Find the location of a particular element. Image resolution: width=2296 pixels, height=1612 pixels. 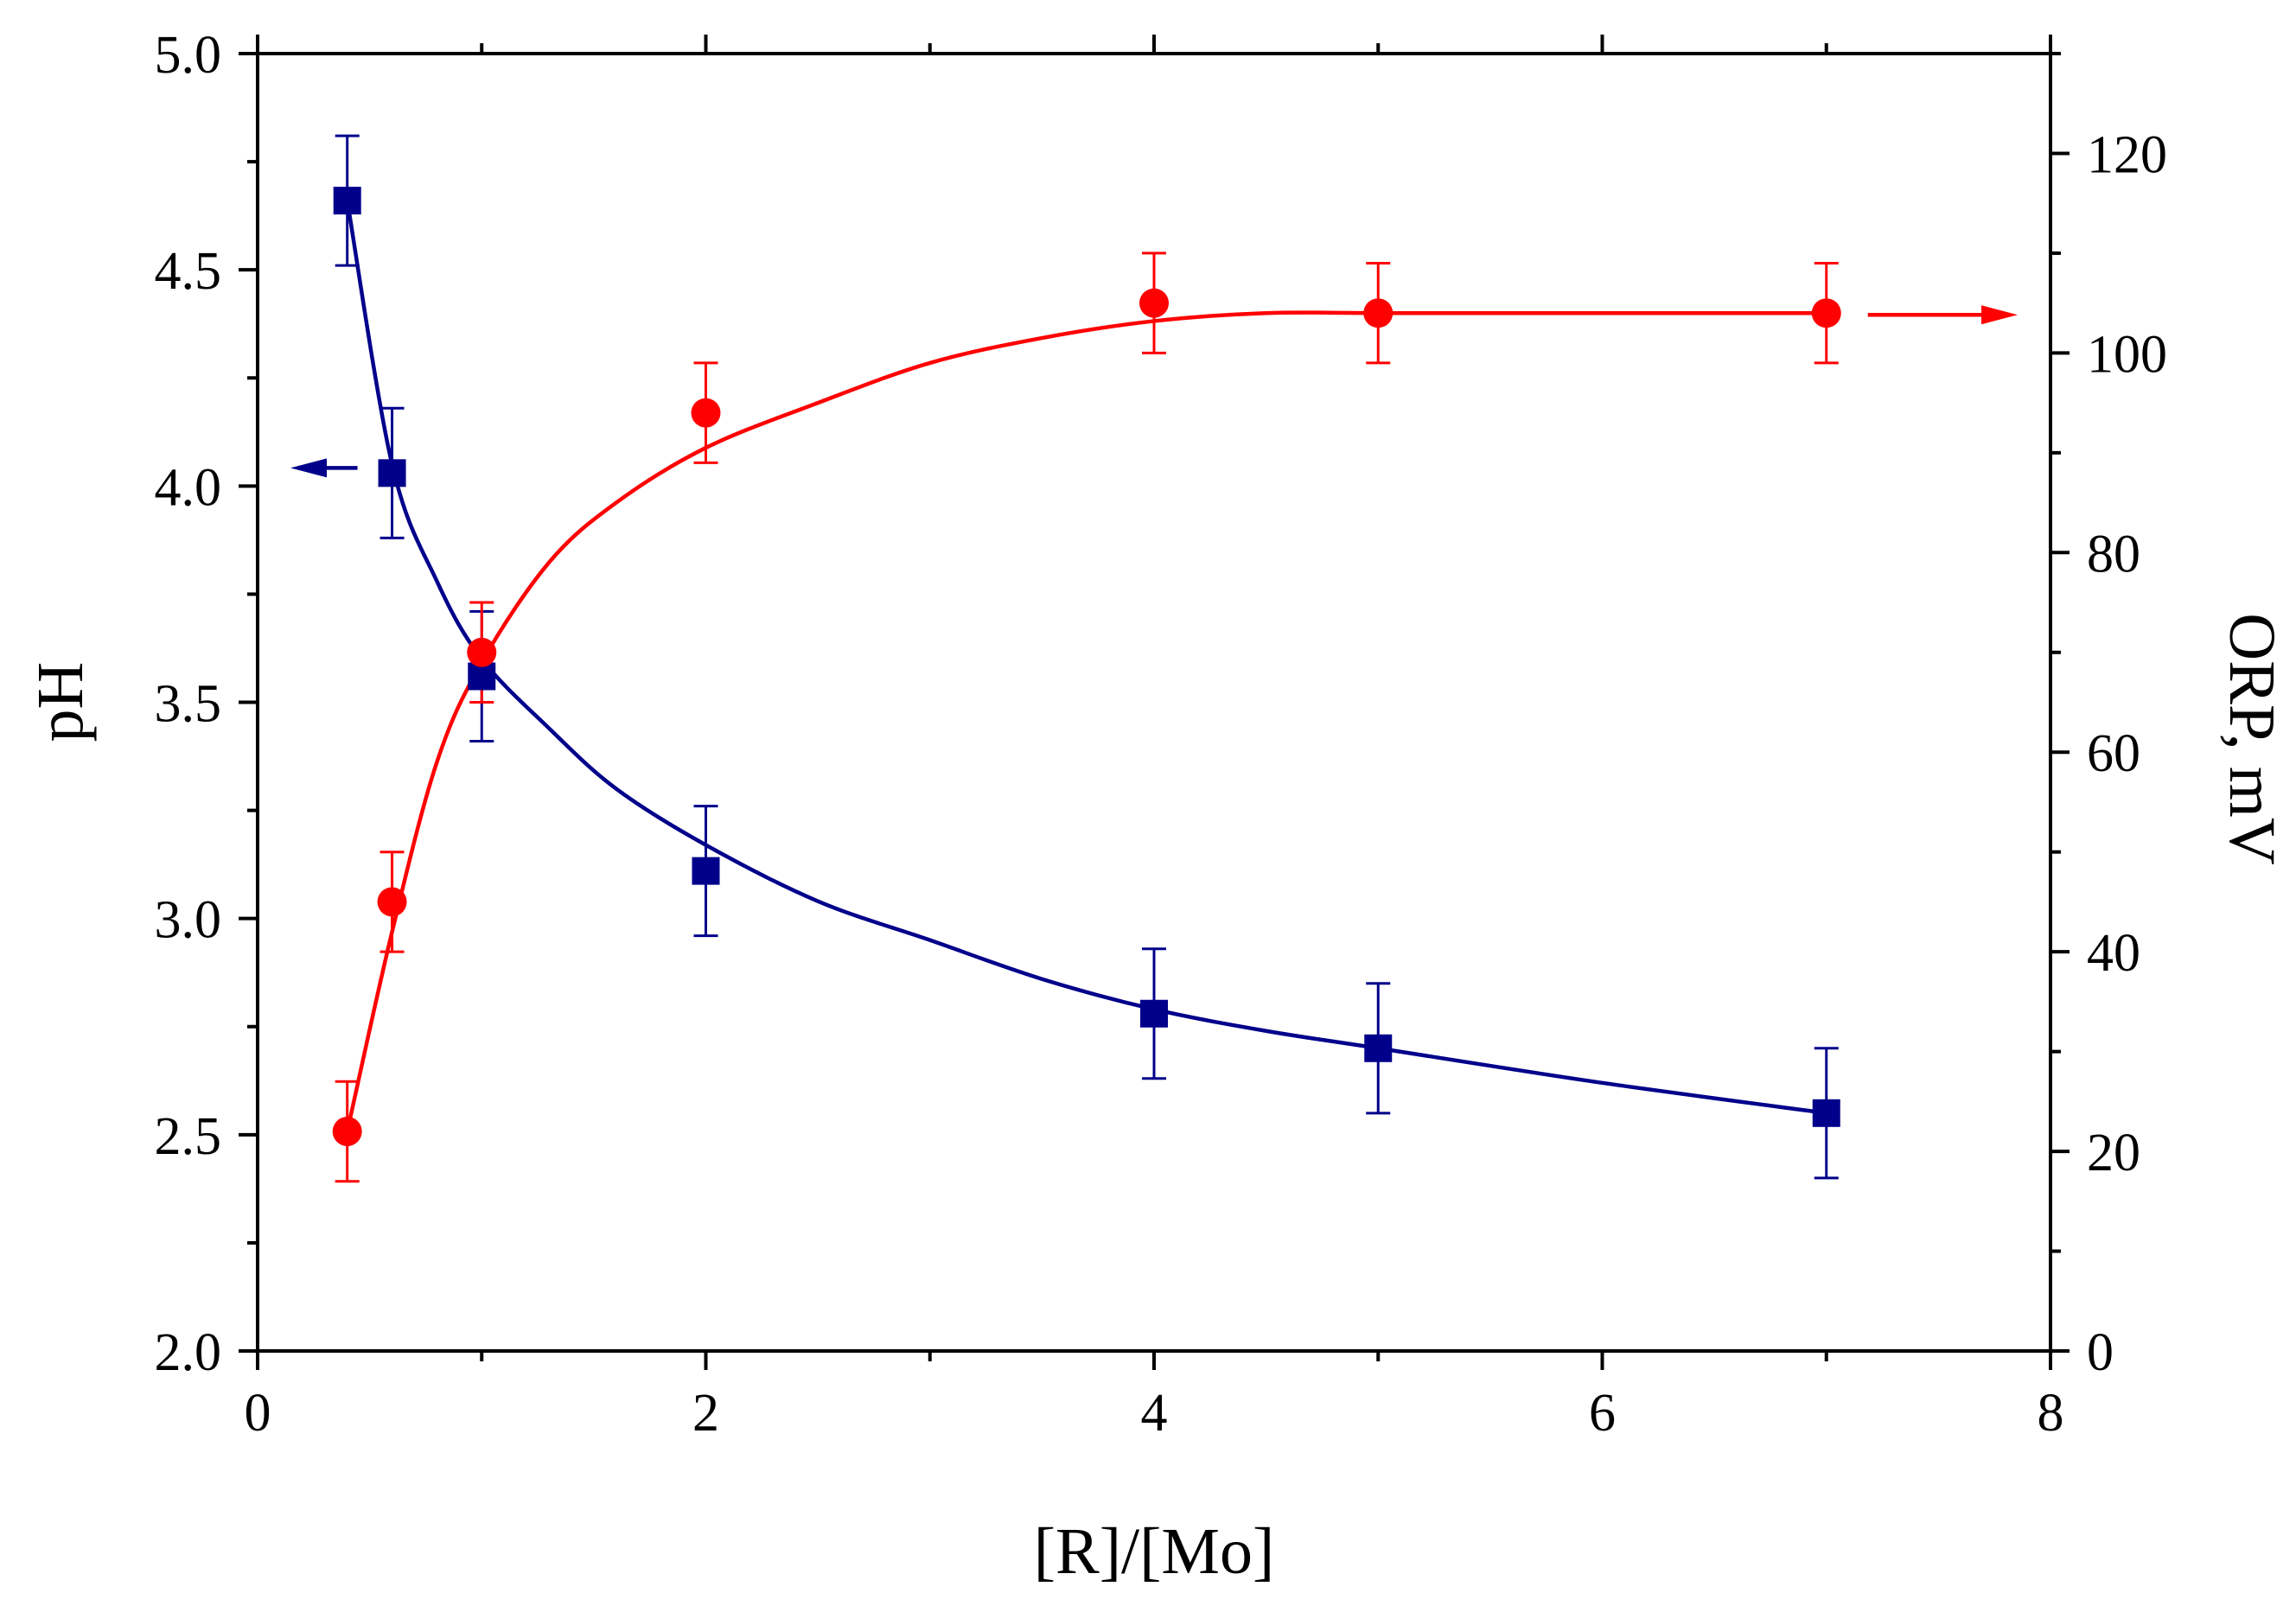

y-right-tick-label: 100 is located at coordinates (2127, 354).